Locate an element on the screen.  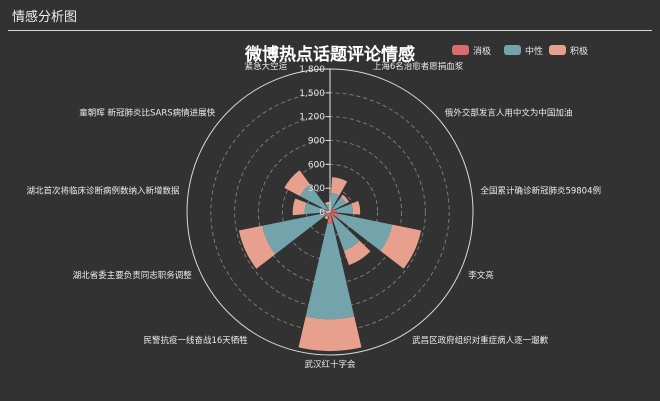
legend-label: 中性 is located at coordinates (534, 51).